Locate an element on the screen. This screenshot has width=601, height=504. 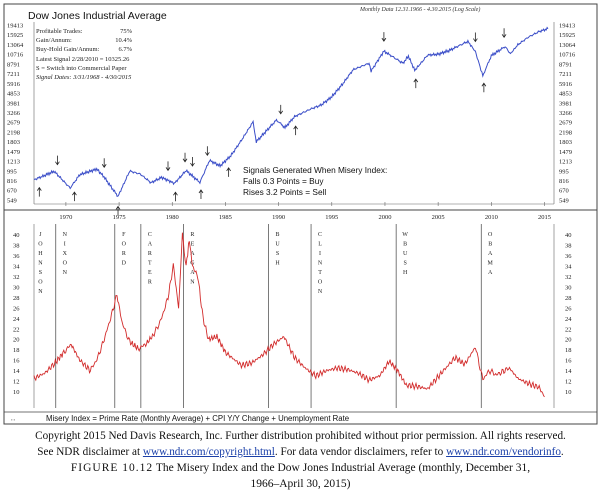
djia-y-tick-right: 19413 is located at coordinates (567, 26).